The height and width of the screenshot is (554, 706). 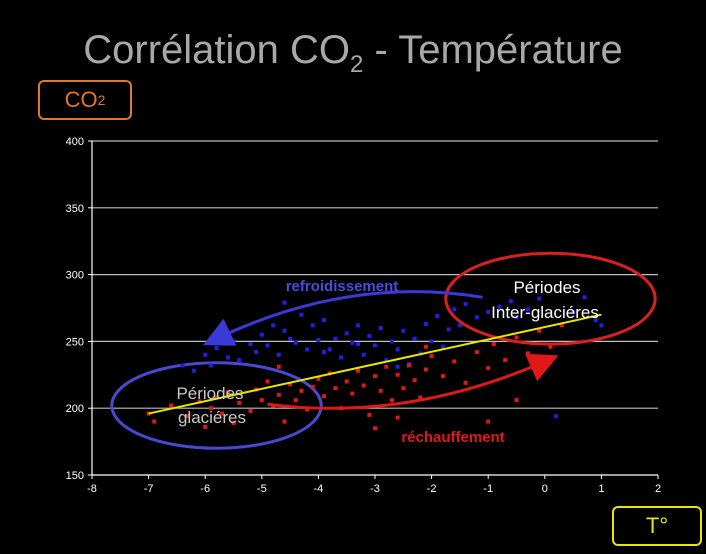 I want to click on y-axis-label-subscript: 2, so click(x=101, y=100).